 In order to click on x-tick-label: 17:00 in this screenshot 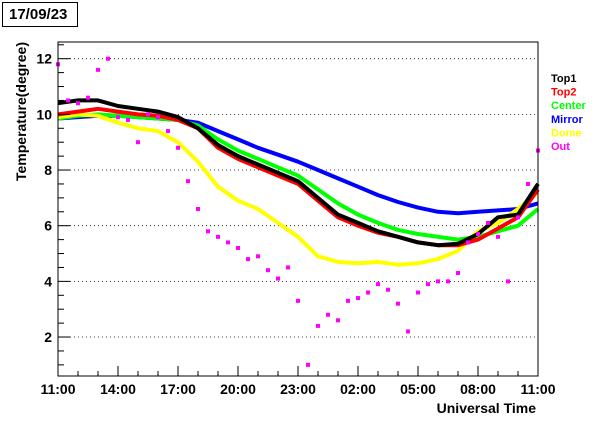, I will do `click(178, 389)`.